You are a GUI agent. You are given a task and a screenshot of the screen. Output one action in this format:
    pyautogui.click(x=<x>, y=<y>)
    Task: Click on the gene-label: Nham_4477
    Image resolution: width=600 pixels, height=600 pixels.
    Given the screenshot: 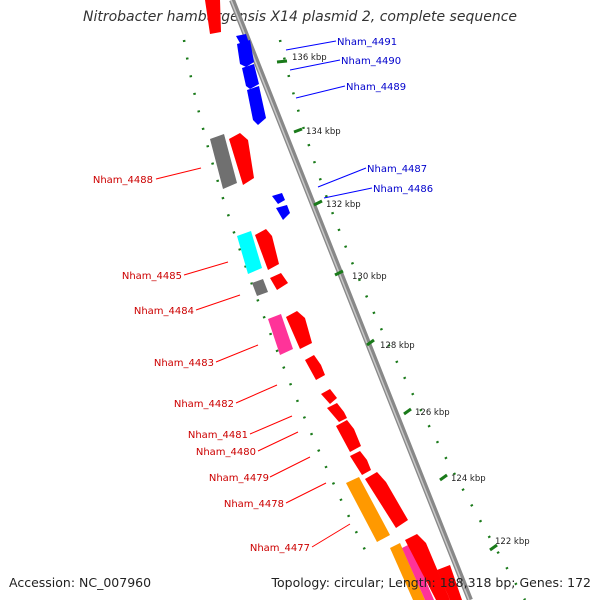 What is the action you would take?
    pyautogui.click(x=280, y=548)
    